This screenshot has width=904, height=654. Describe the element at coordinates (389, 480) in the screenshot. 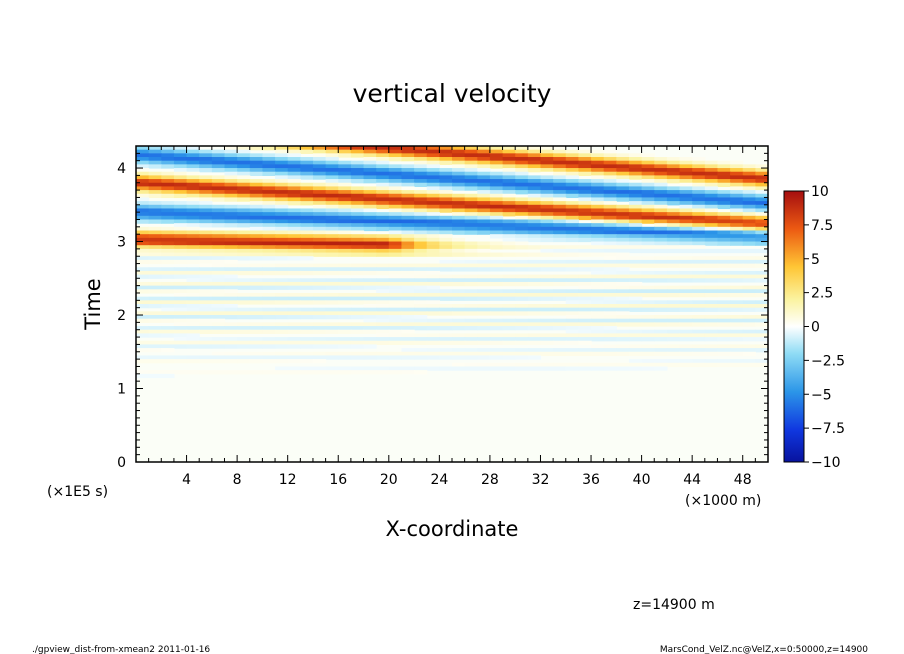

I see `x-tick-label: 20` at that location.